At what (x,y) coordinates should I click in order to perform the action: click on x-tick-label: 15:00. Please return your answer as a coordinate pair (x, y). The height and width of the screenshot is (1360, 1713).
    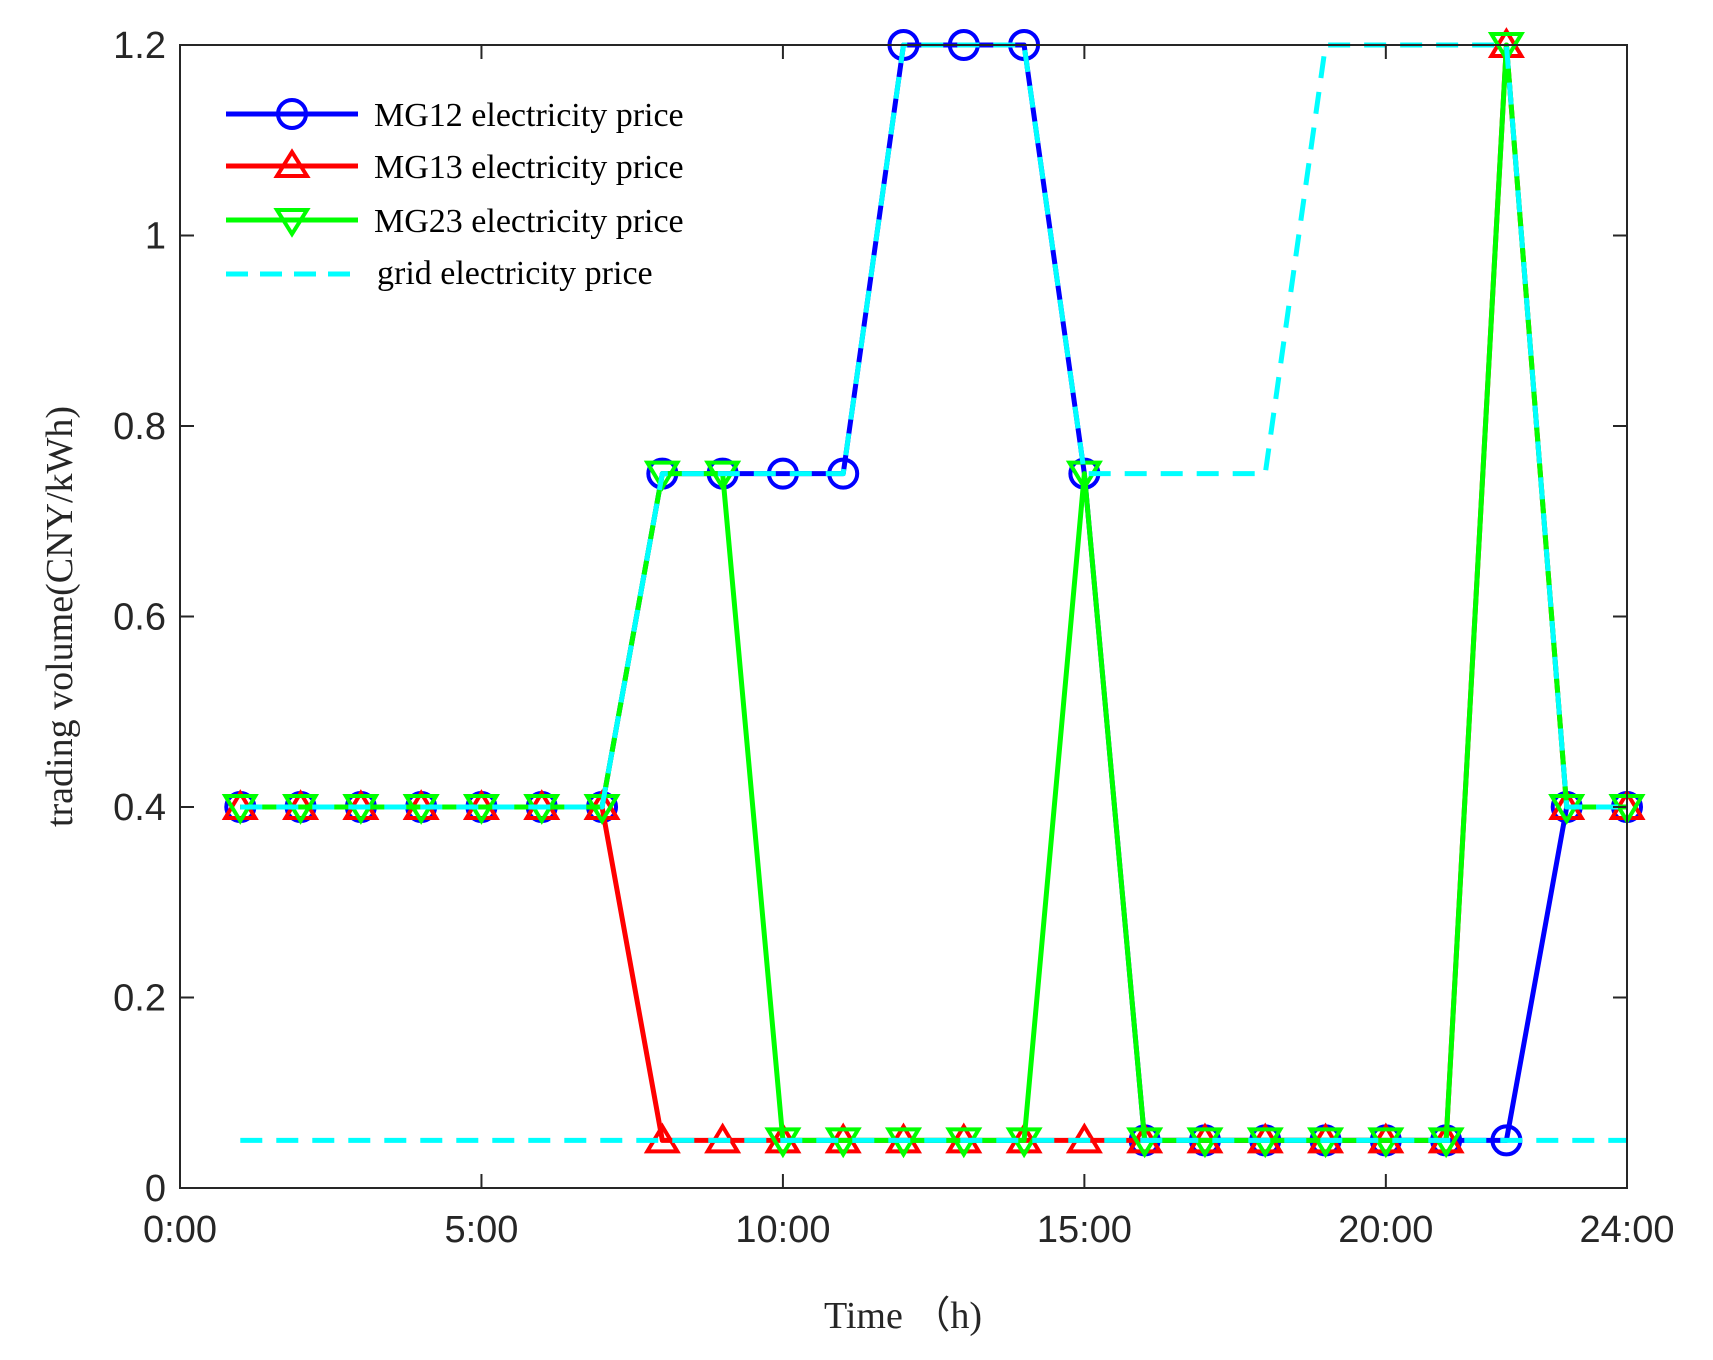
    Looking at the image, I should click on (1084, 1230).